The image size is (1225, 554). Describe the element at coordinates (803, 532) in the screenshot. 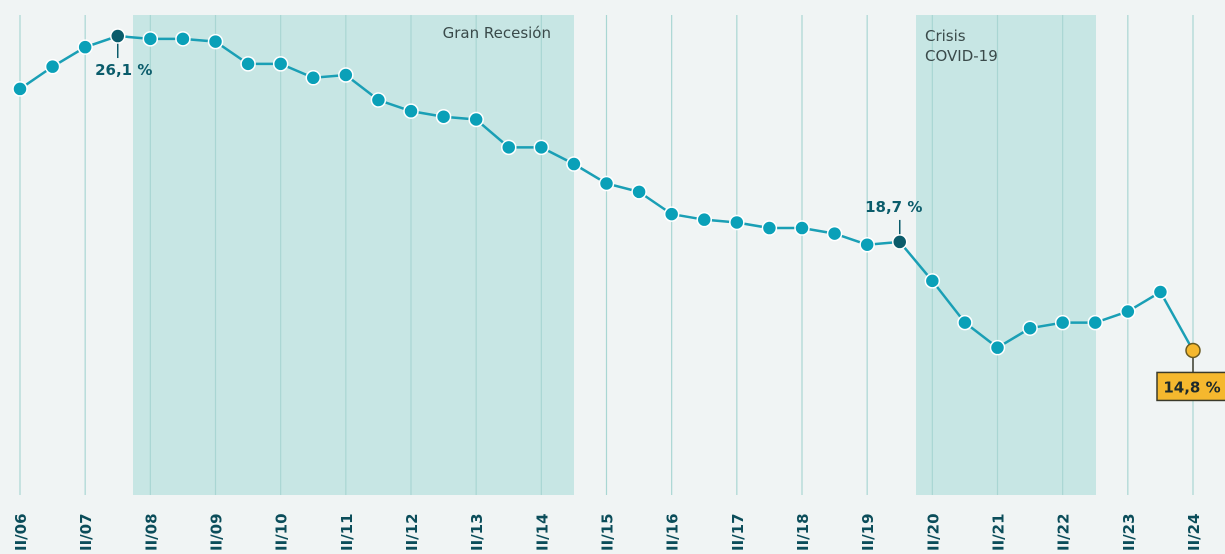

I see `x-tick-label: II/18` at that location.